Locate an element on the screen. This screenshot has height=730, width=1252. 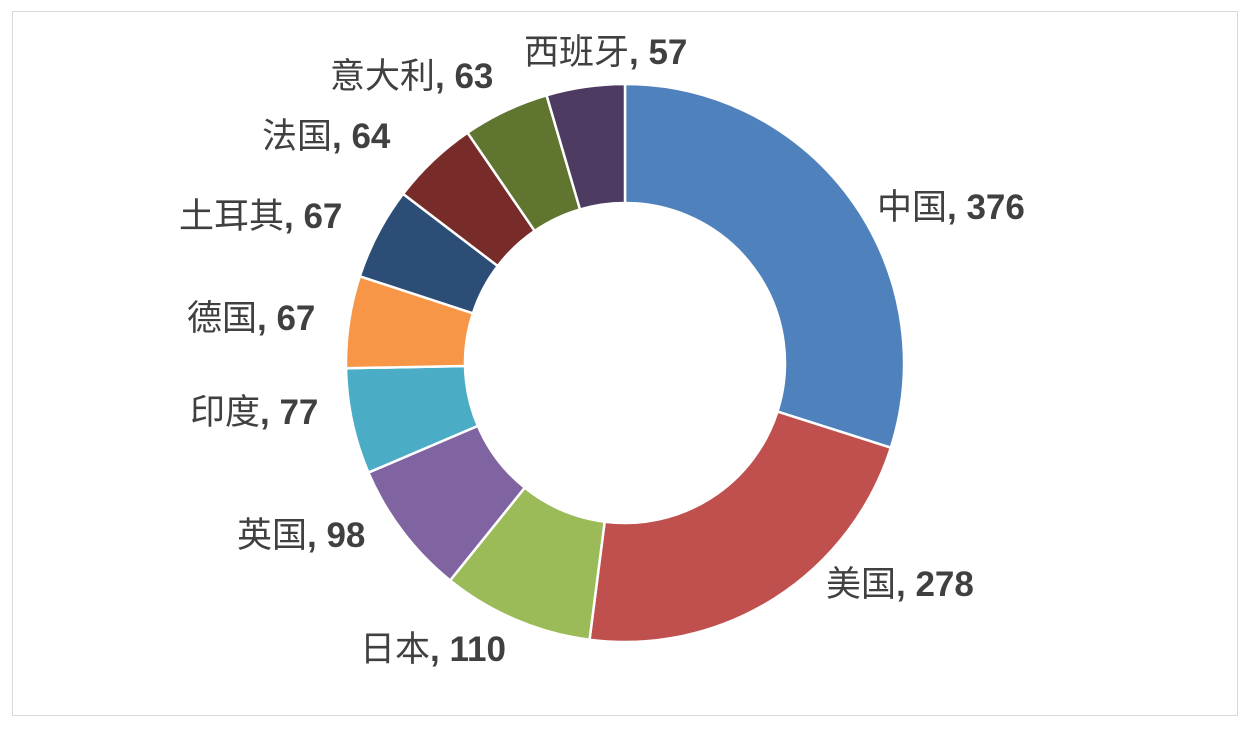
data-label-1: 中国, 376 is located at coordinates (951, 208).